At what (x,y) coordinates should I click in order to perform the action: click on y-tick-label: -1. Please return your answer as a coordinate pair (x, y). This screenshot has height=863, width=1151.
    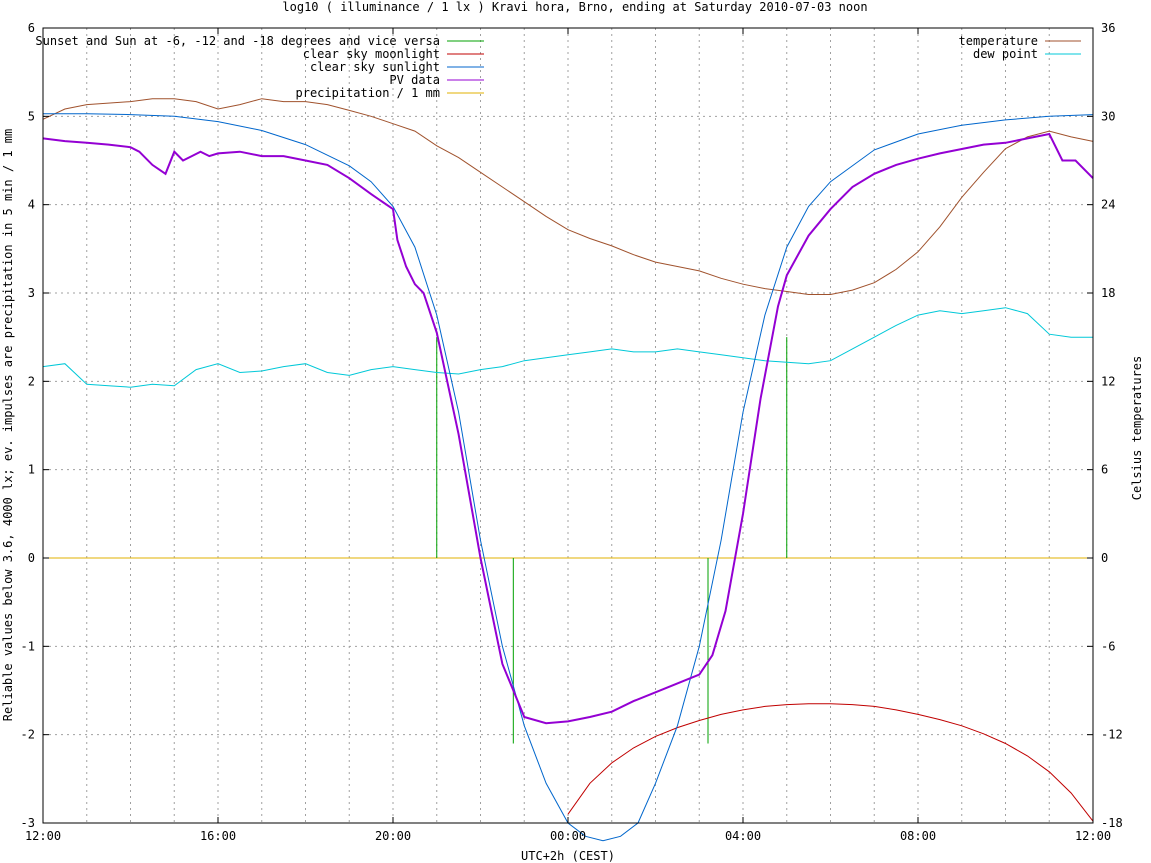
    Looking at the image, I should click on (28, 646).